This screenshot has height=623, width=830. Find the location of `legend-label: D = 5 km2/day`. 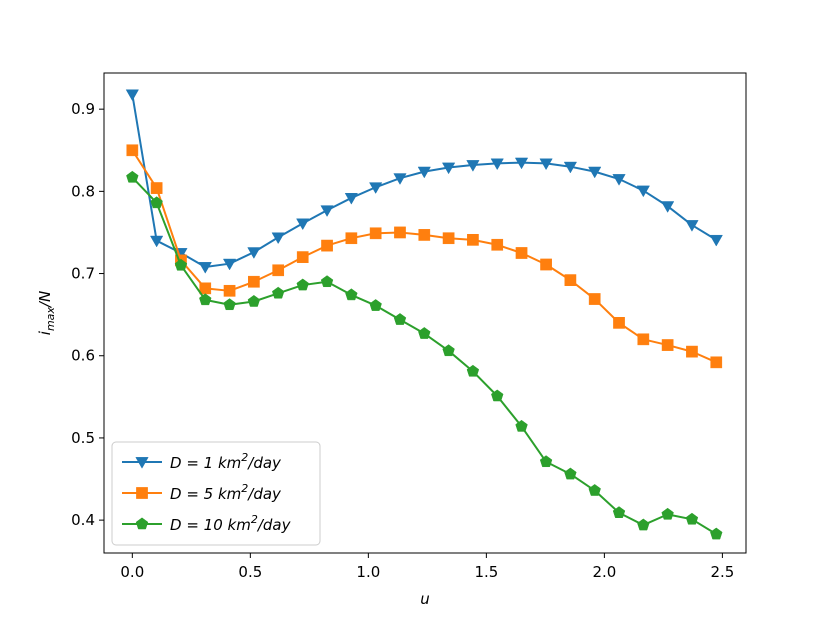

legend-label: D = 5 km2/day is located at coordinates (226, 492).